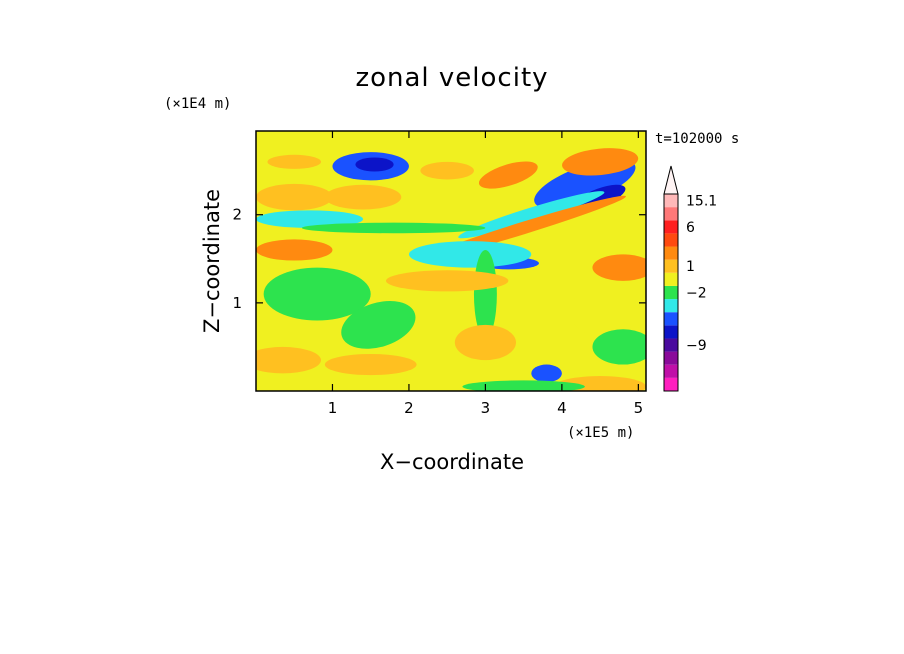 The width and height of the screenshot is (904, 654). I want to click on colorbar-label-4: −9, so click(696, 346).